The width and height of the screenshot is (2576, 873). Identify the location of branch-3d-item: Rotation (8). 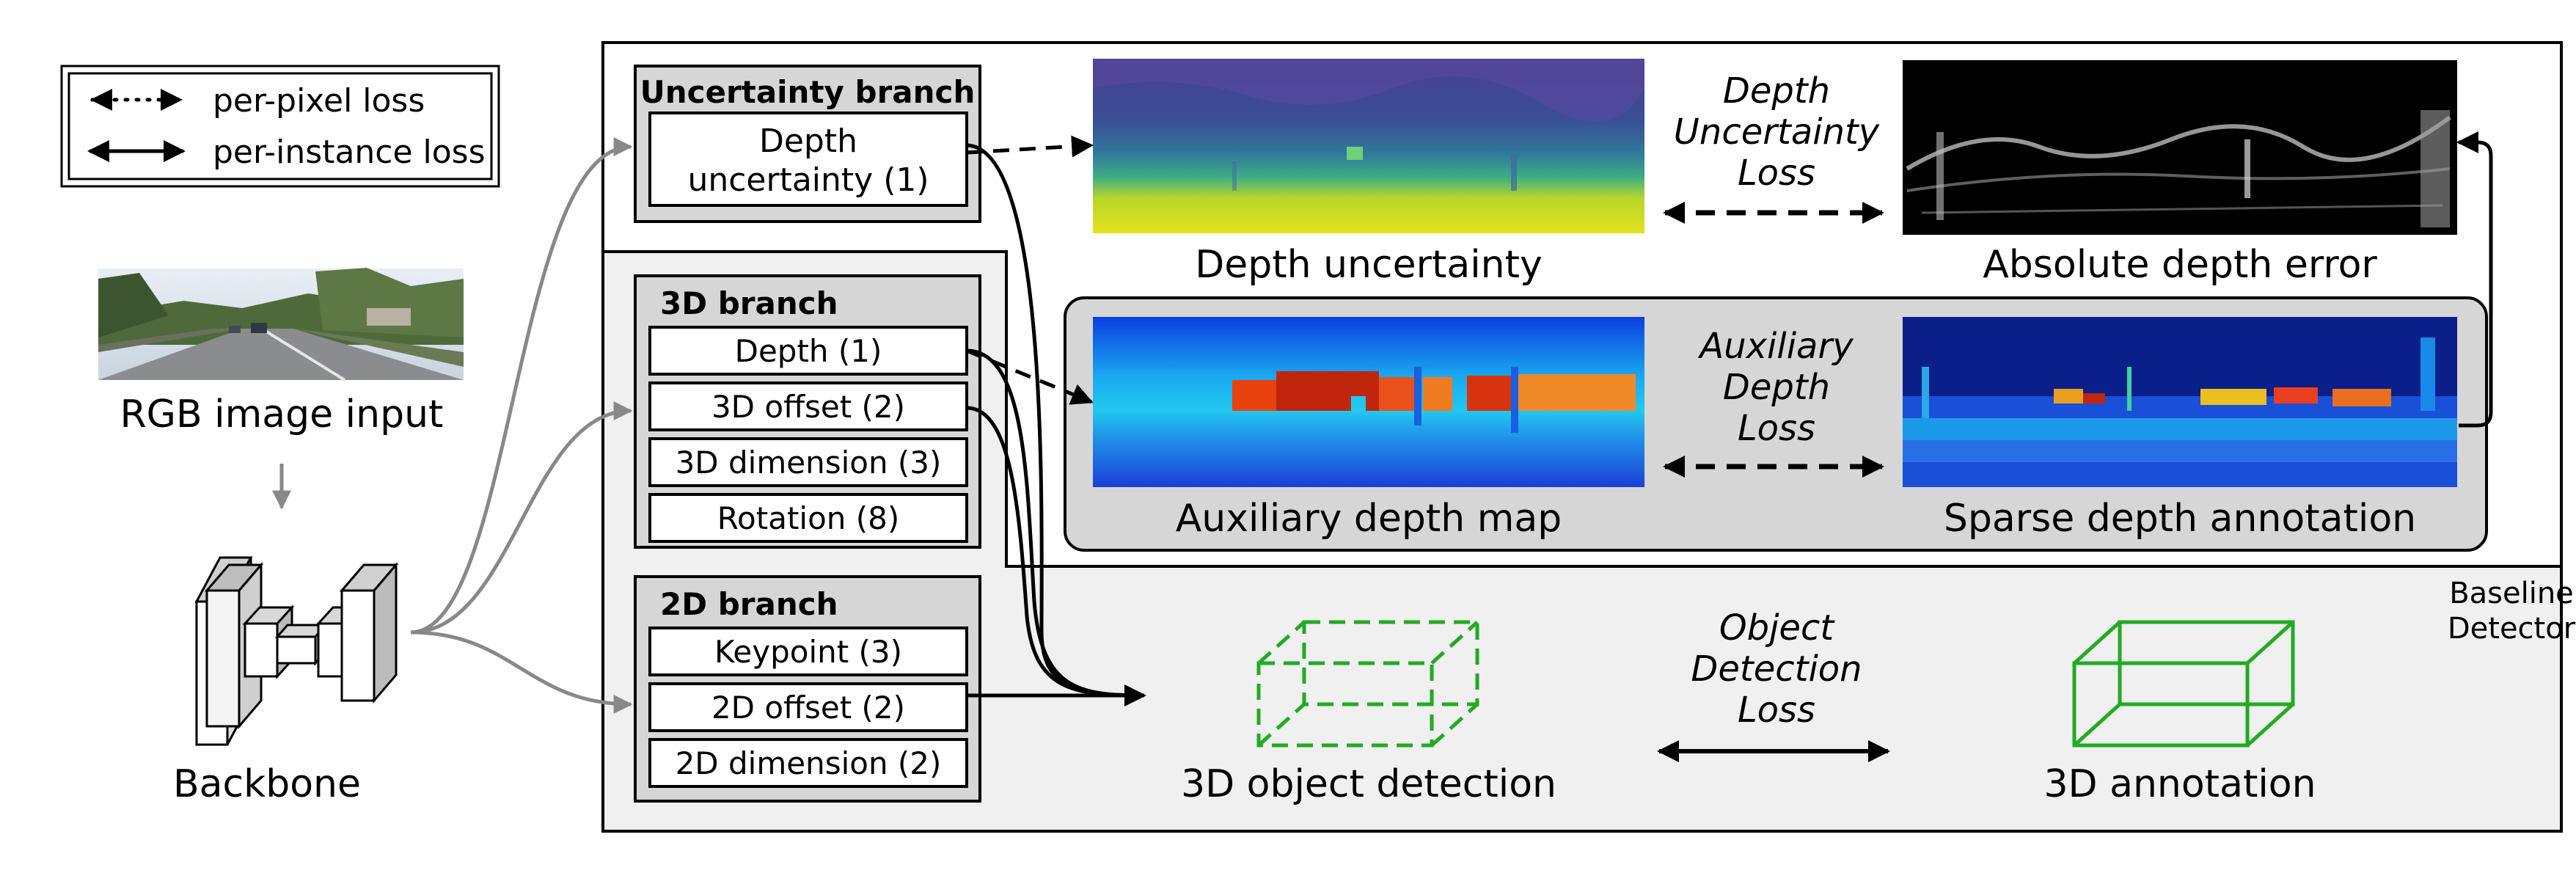
(808, 518).